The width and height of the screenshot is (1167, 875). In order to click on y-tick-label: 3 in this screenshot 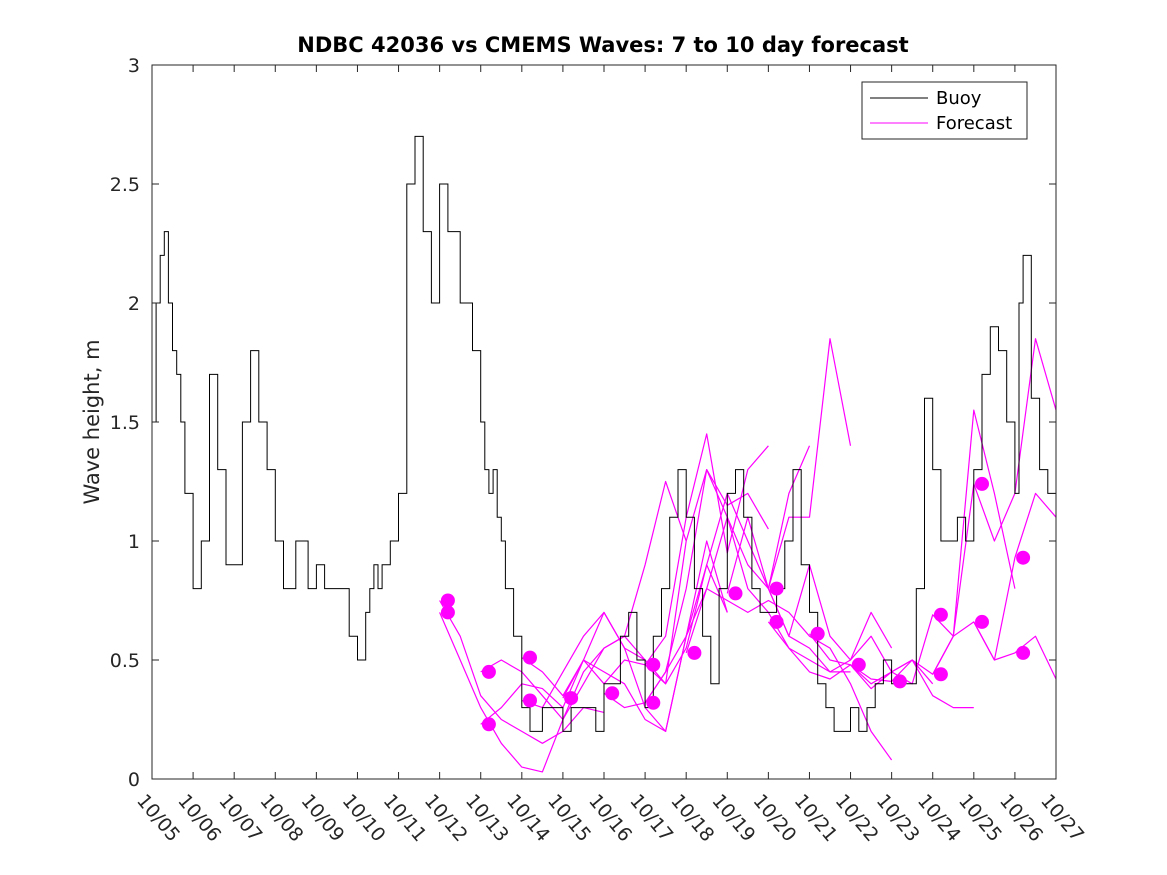, I will do `click(134, 66)`.